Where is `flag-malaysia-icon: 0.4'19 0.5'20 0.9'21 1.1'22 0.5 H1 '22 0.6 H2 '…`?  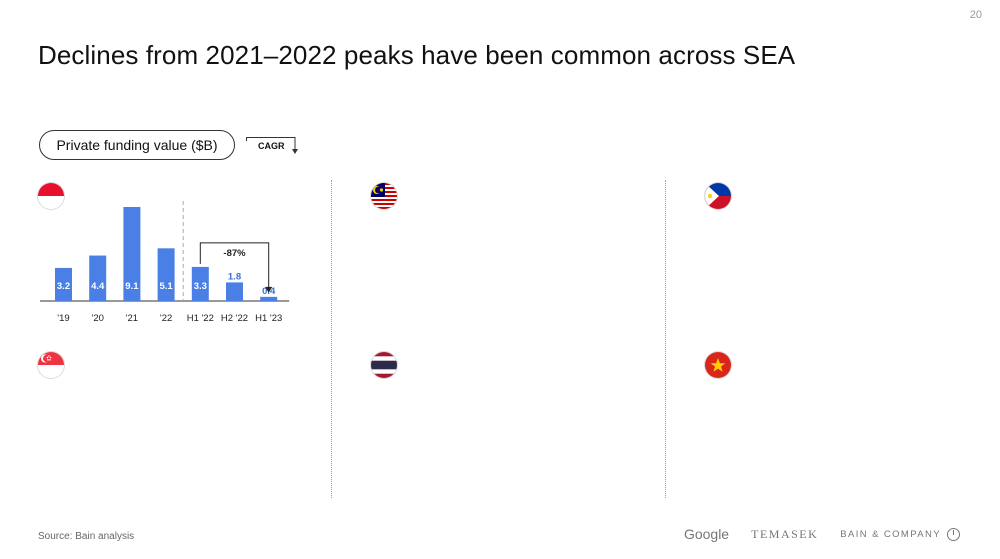 flag-malaysia-icon: 0.4'19 0.5'20 0.9'21 1.1'22 0.5 H1 '22 0.6 H2 '… is located at coordinates (384, 196).